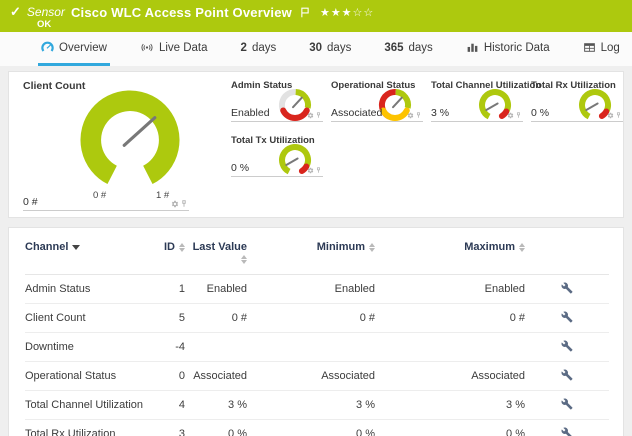  I want to click on cell-channel: Operational Status, so click(85, 376).